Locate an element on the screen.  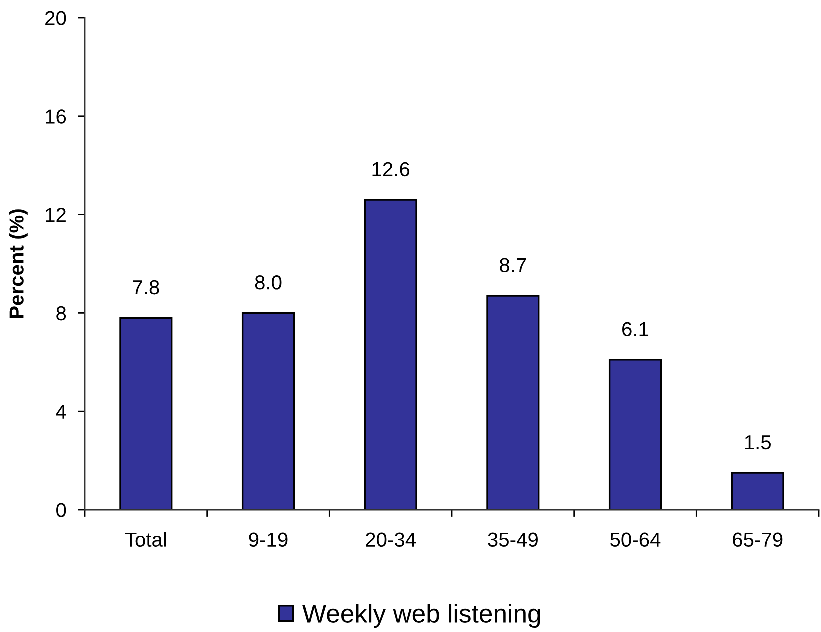
data-label: 1.5 is located at coordinates (758, 443).